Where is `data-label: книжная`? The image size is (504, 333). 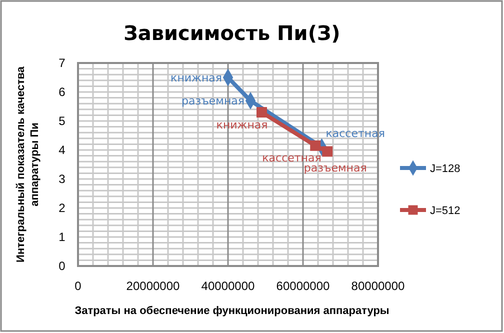
data-label: книжная is located at coordinates (196, 78).